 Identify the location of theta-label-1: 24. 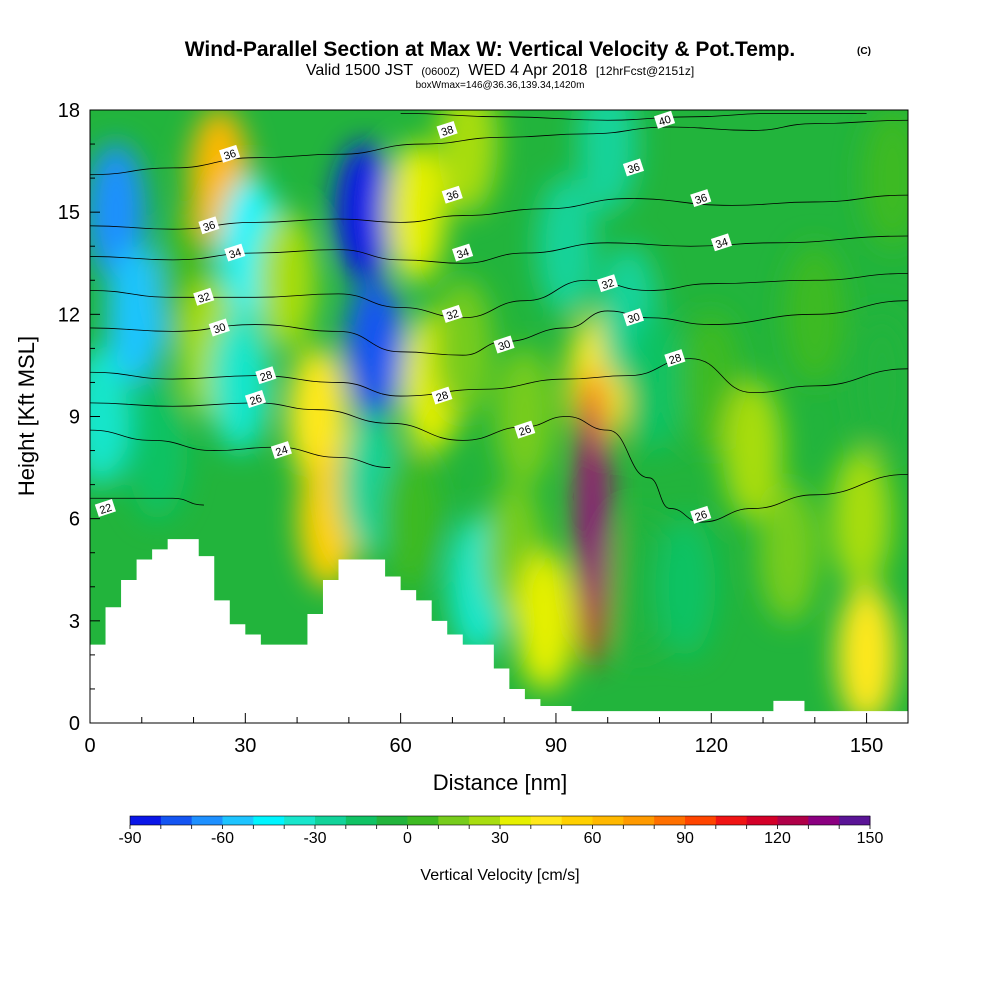
(281, 450).